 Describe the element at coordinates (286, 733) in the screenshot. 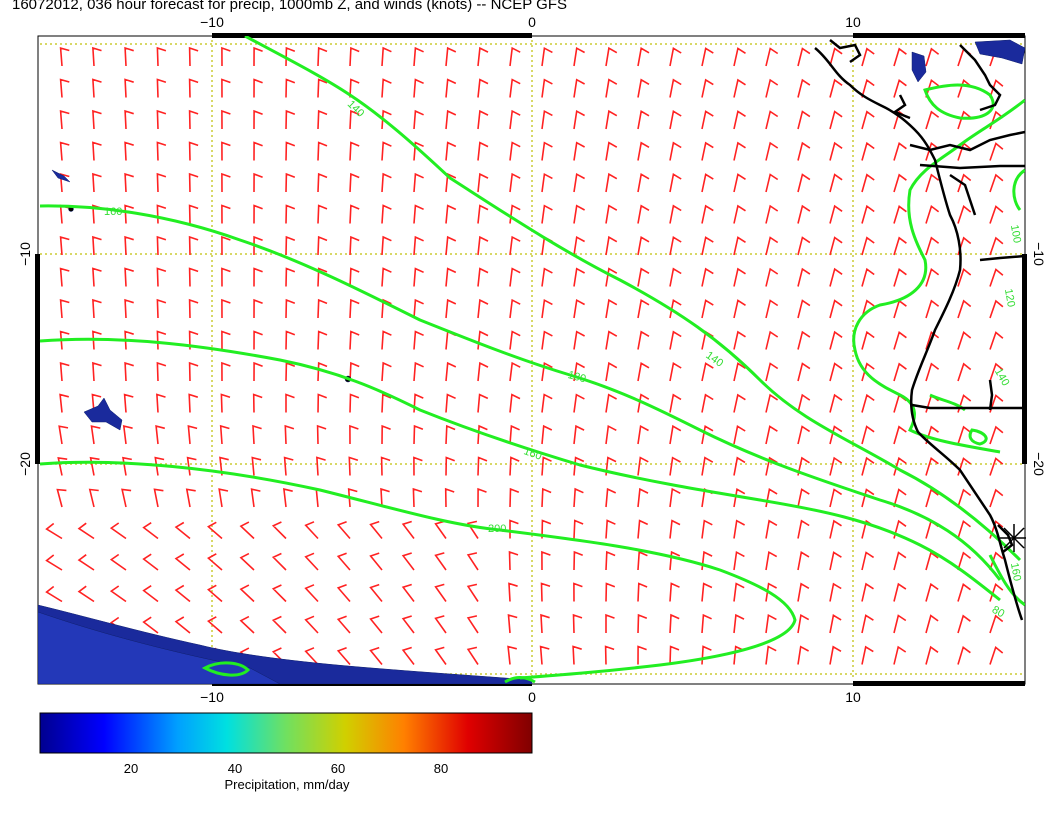

I see `colorbar-gradient` at that location.